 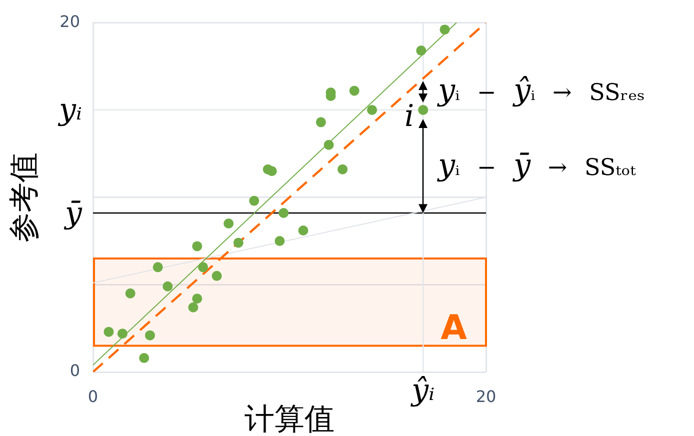 I want to click on ref-line-label: ŷᵢ, so click(x=422, y=390).